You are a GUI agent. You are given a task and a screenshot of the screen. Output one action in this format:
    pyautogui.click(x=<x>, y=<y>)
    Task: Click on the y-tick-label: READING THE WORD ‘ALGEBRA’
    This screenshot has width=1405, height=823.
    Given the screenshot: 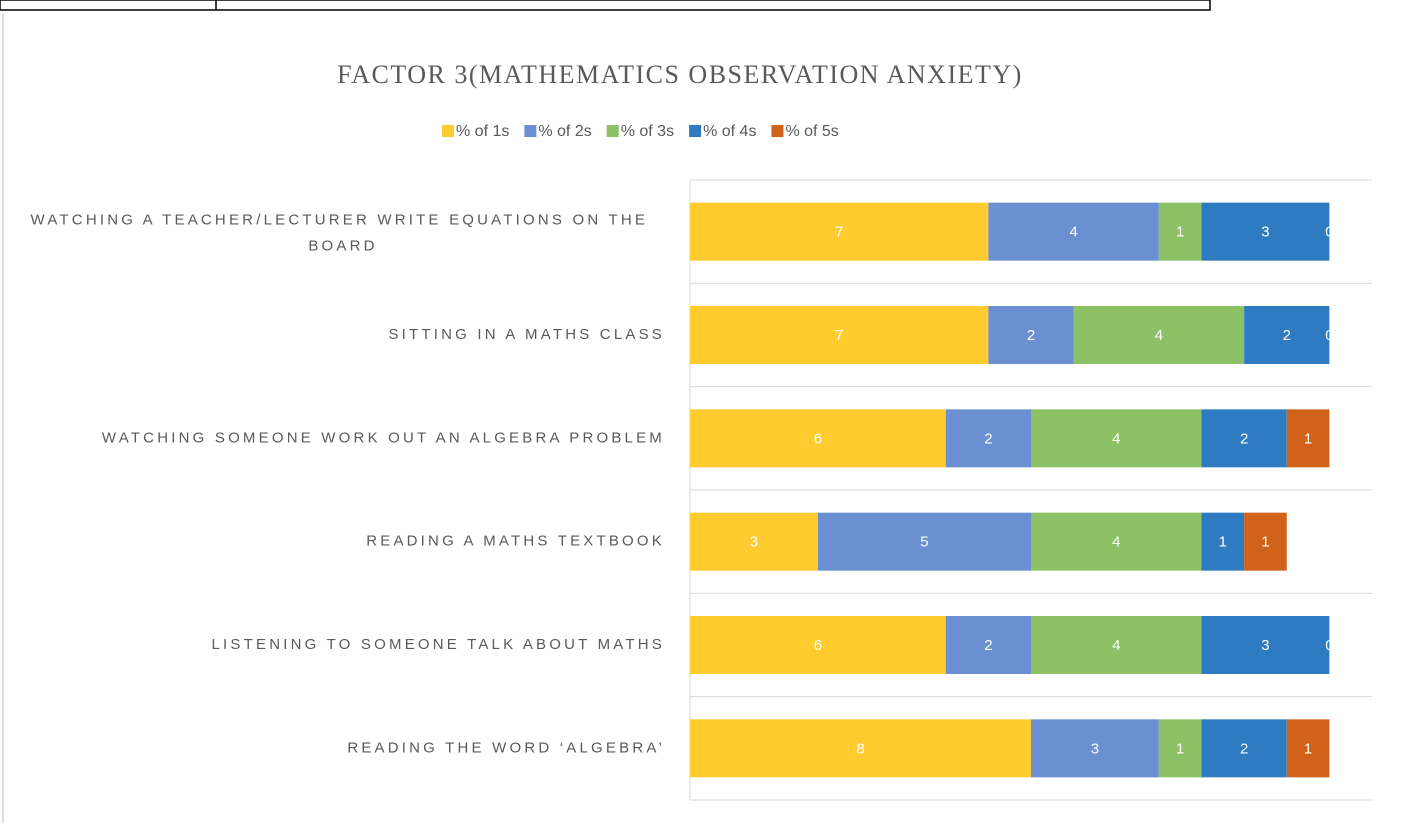 What is the action you would take?
    pyautogui.click(x=506, y=747)
    